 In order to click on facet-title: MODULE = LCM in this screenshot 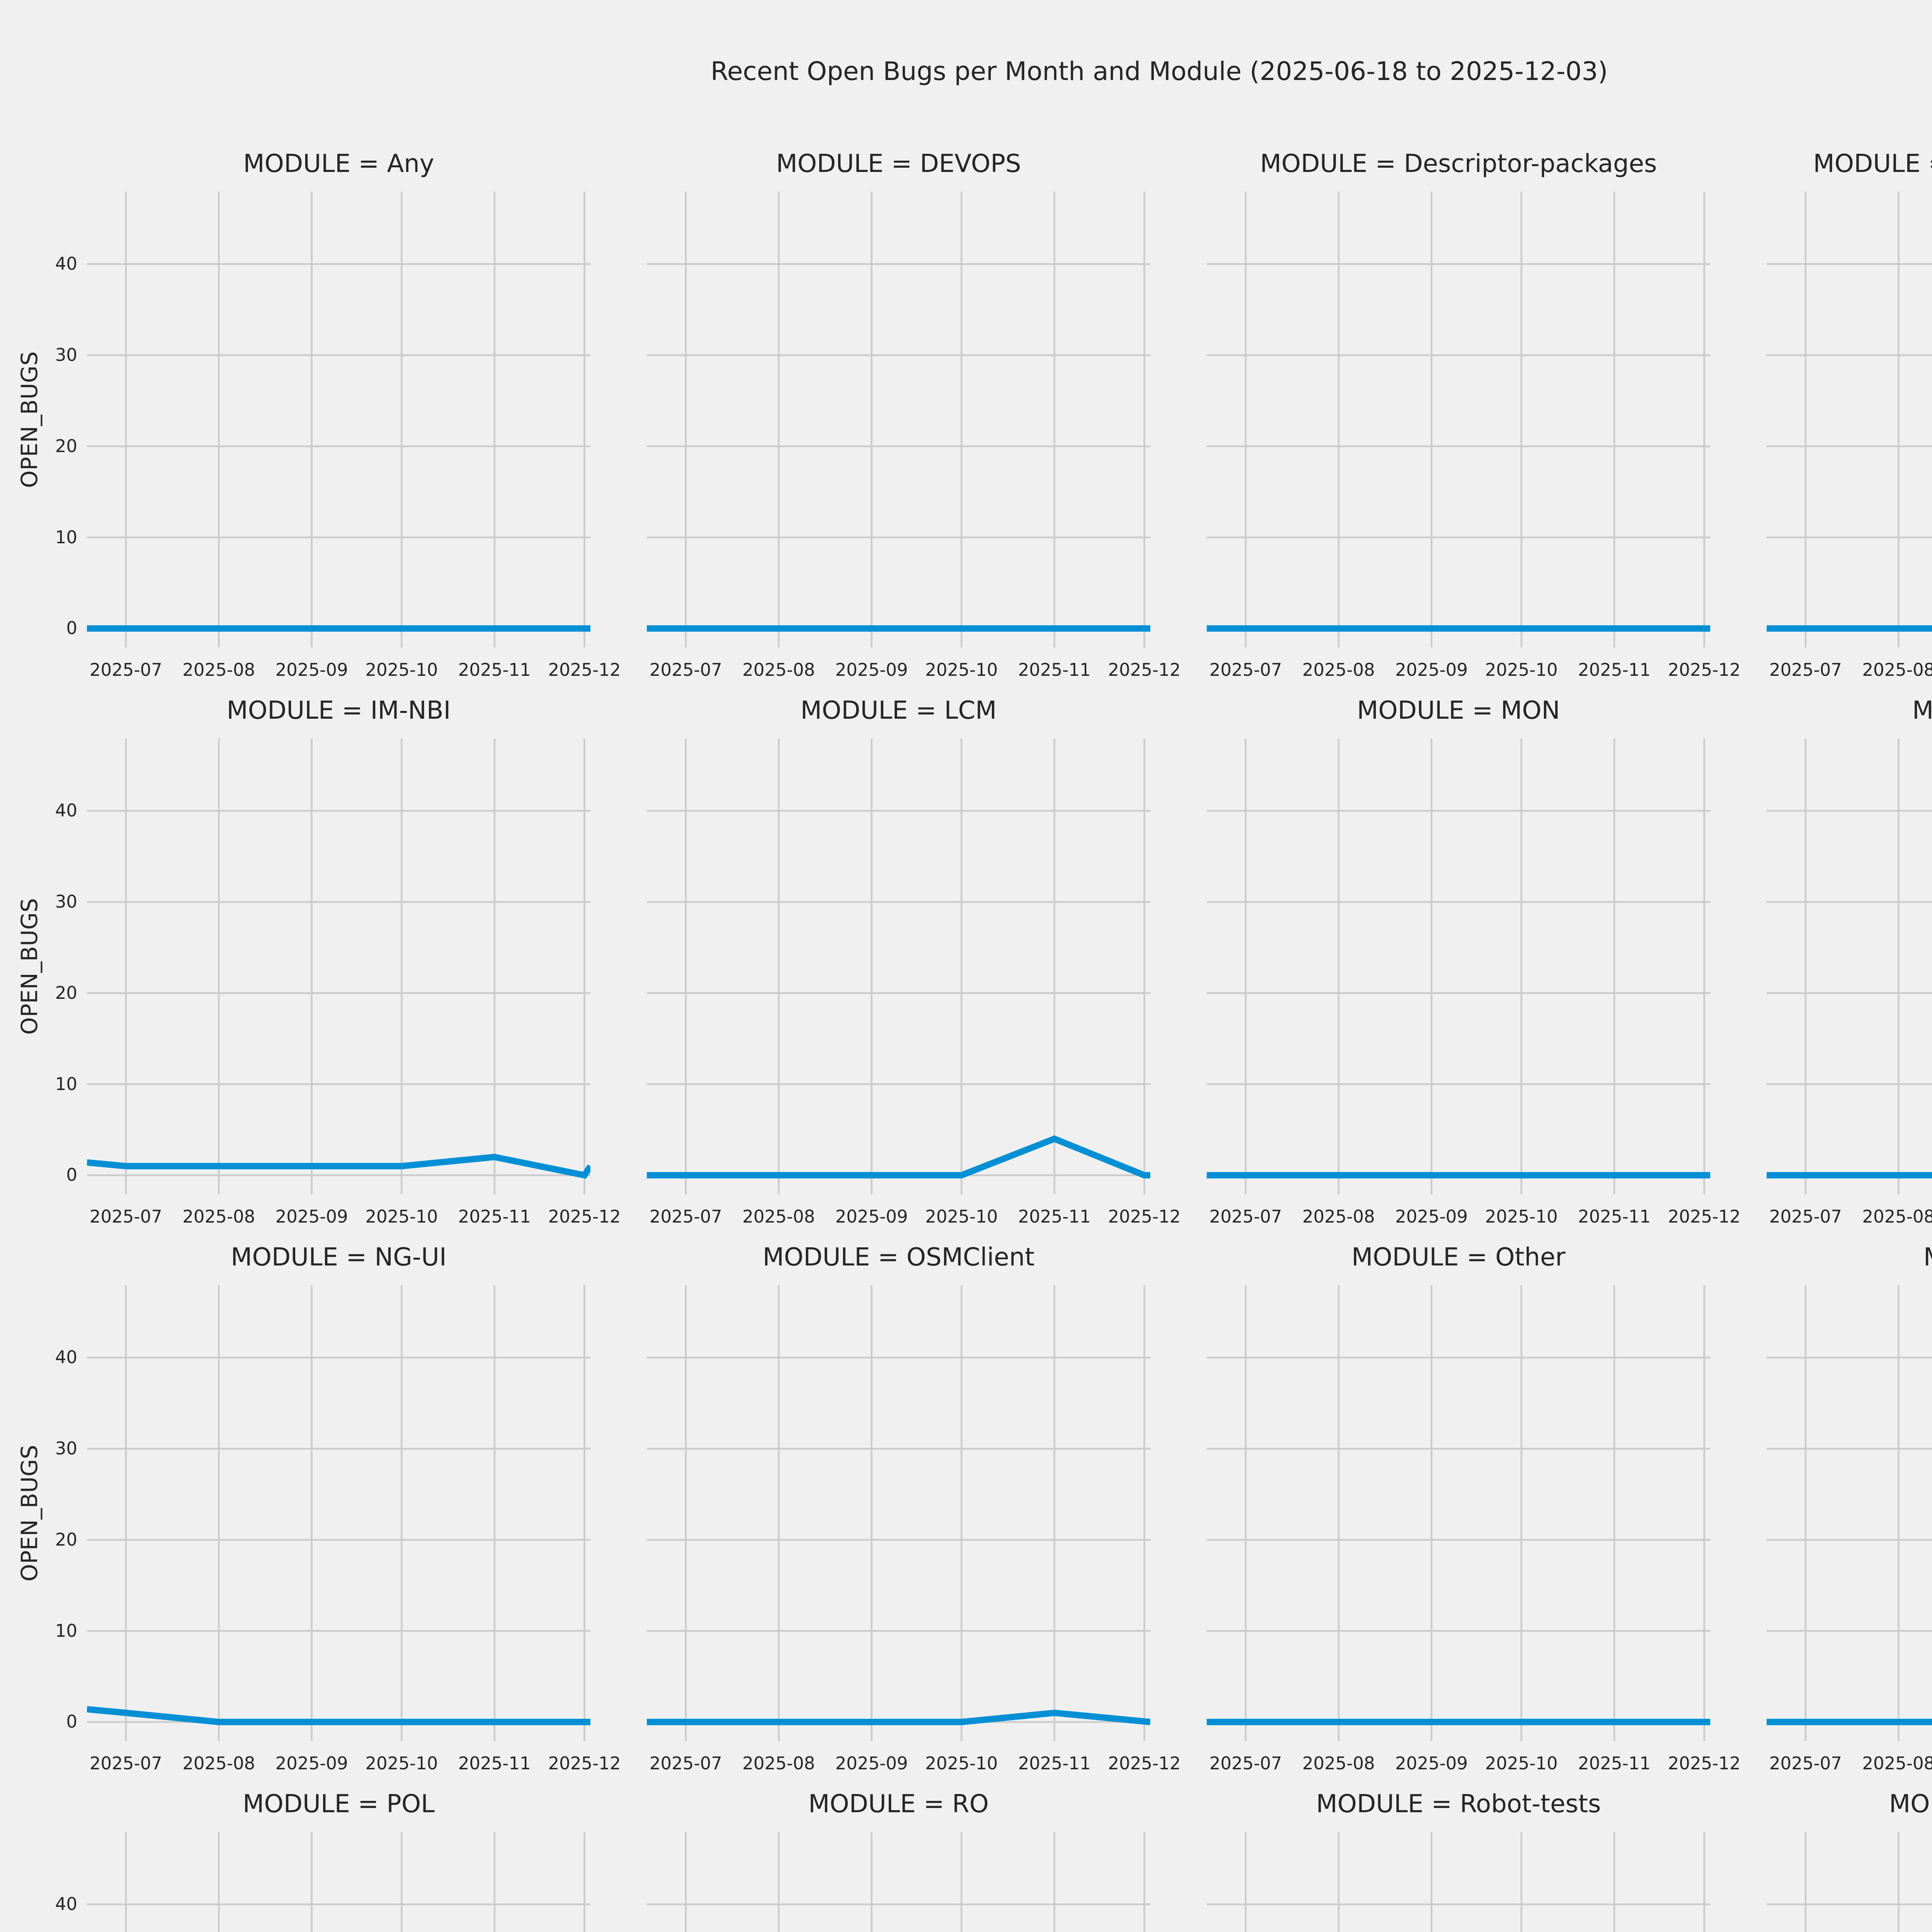, I will do `click(899, 710)`.